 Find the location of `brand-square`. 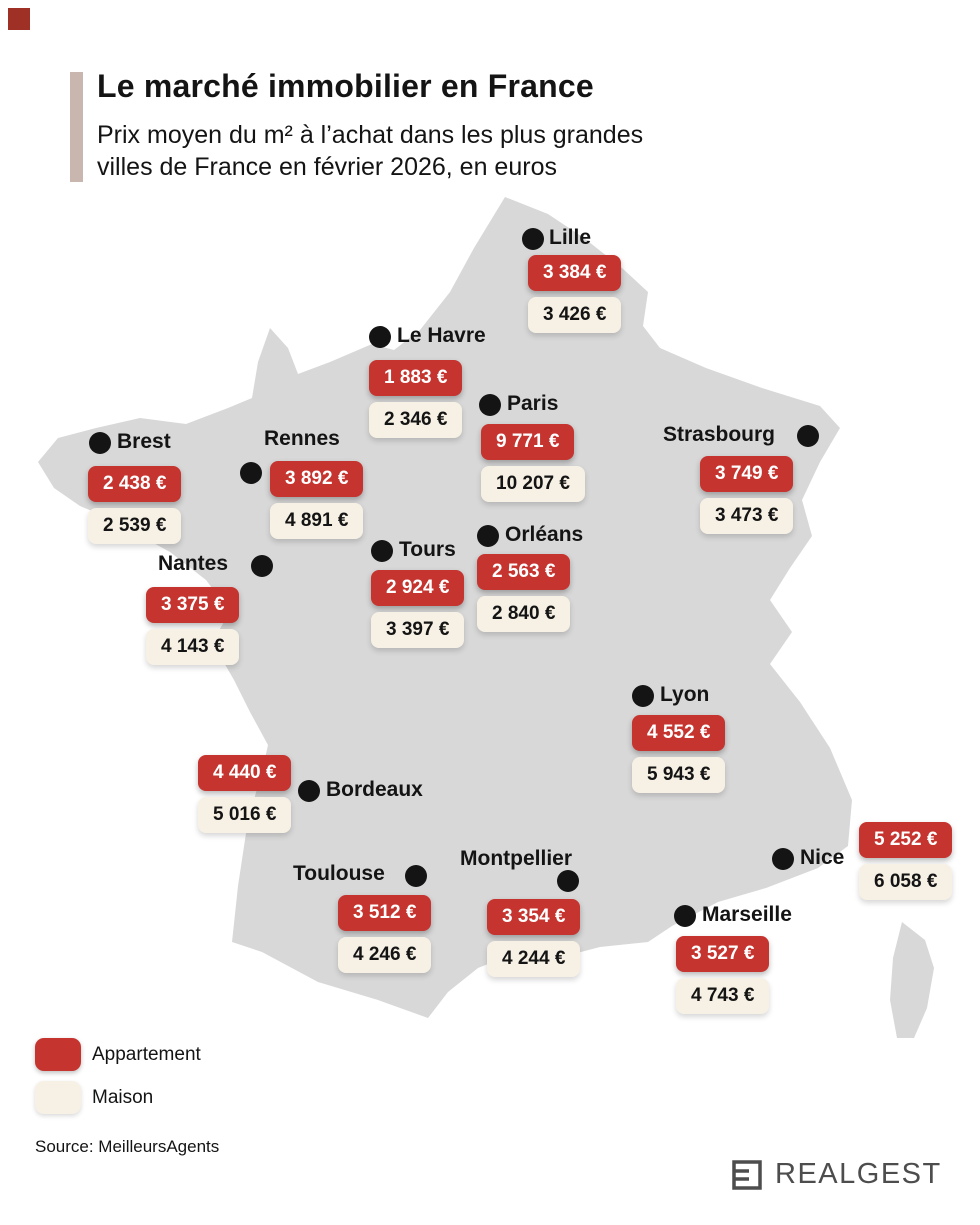

brand-square is located at coordinates (19, 19).